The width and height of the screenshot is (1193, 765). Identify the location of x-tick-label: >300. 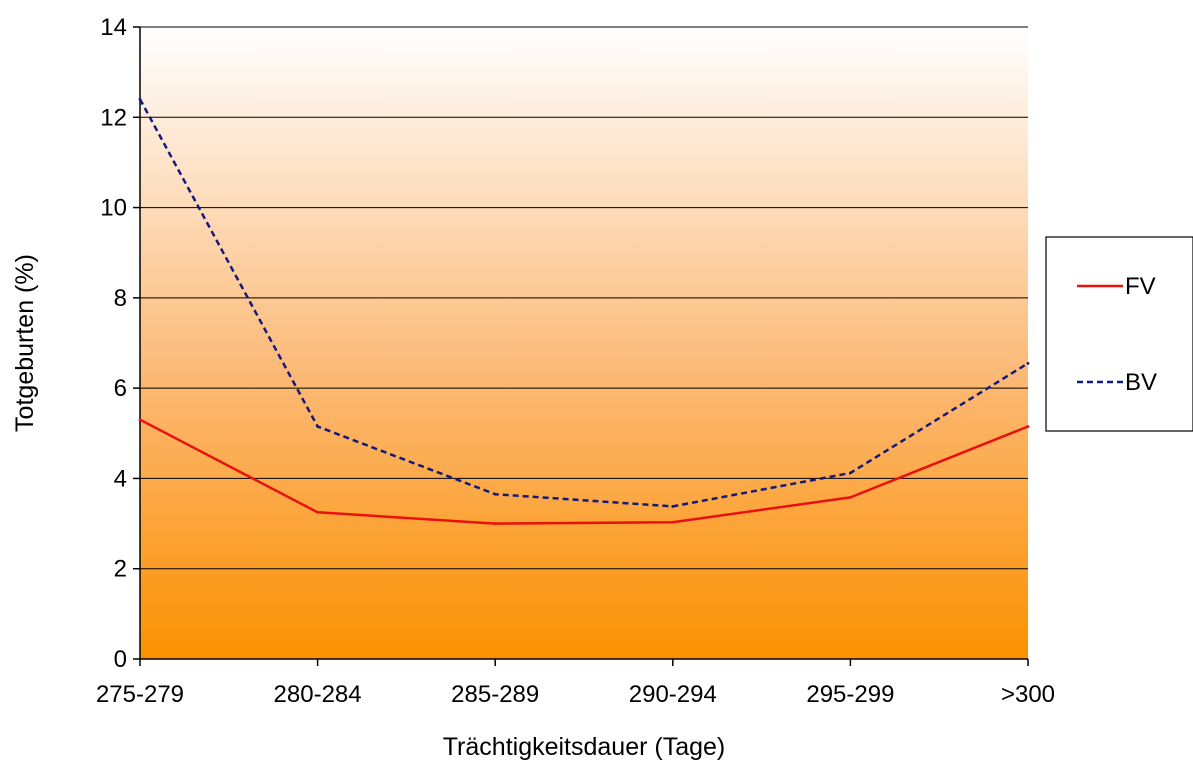
(1028, 694).